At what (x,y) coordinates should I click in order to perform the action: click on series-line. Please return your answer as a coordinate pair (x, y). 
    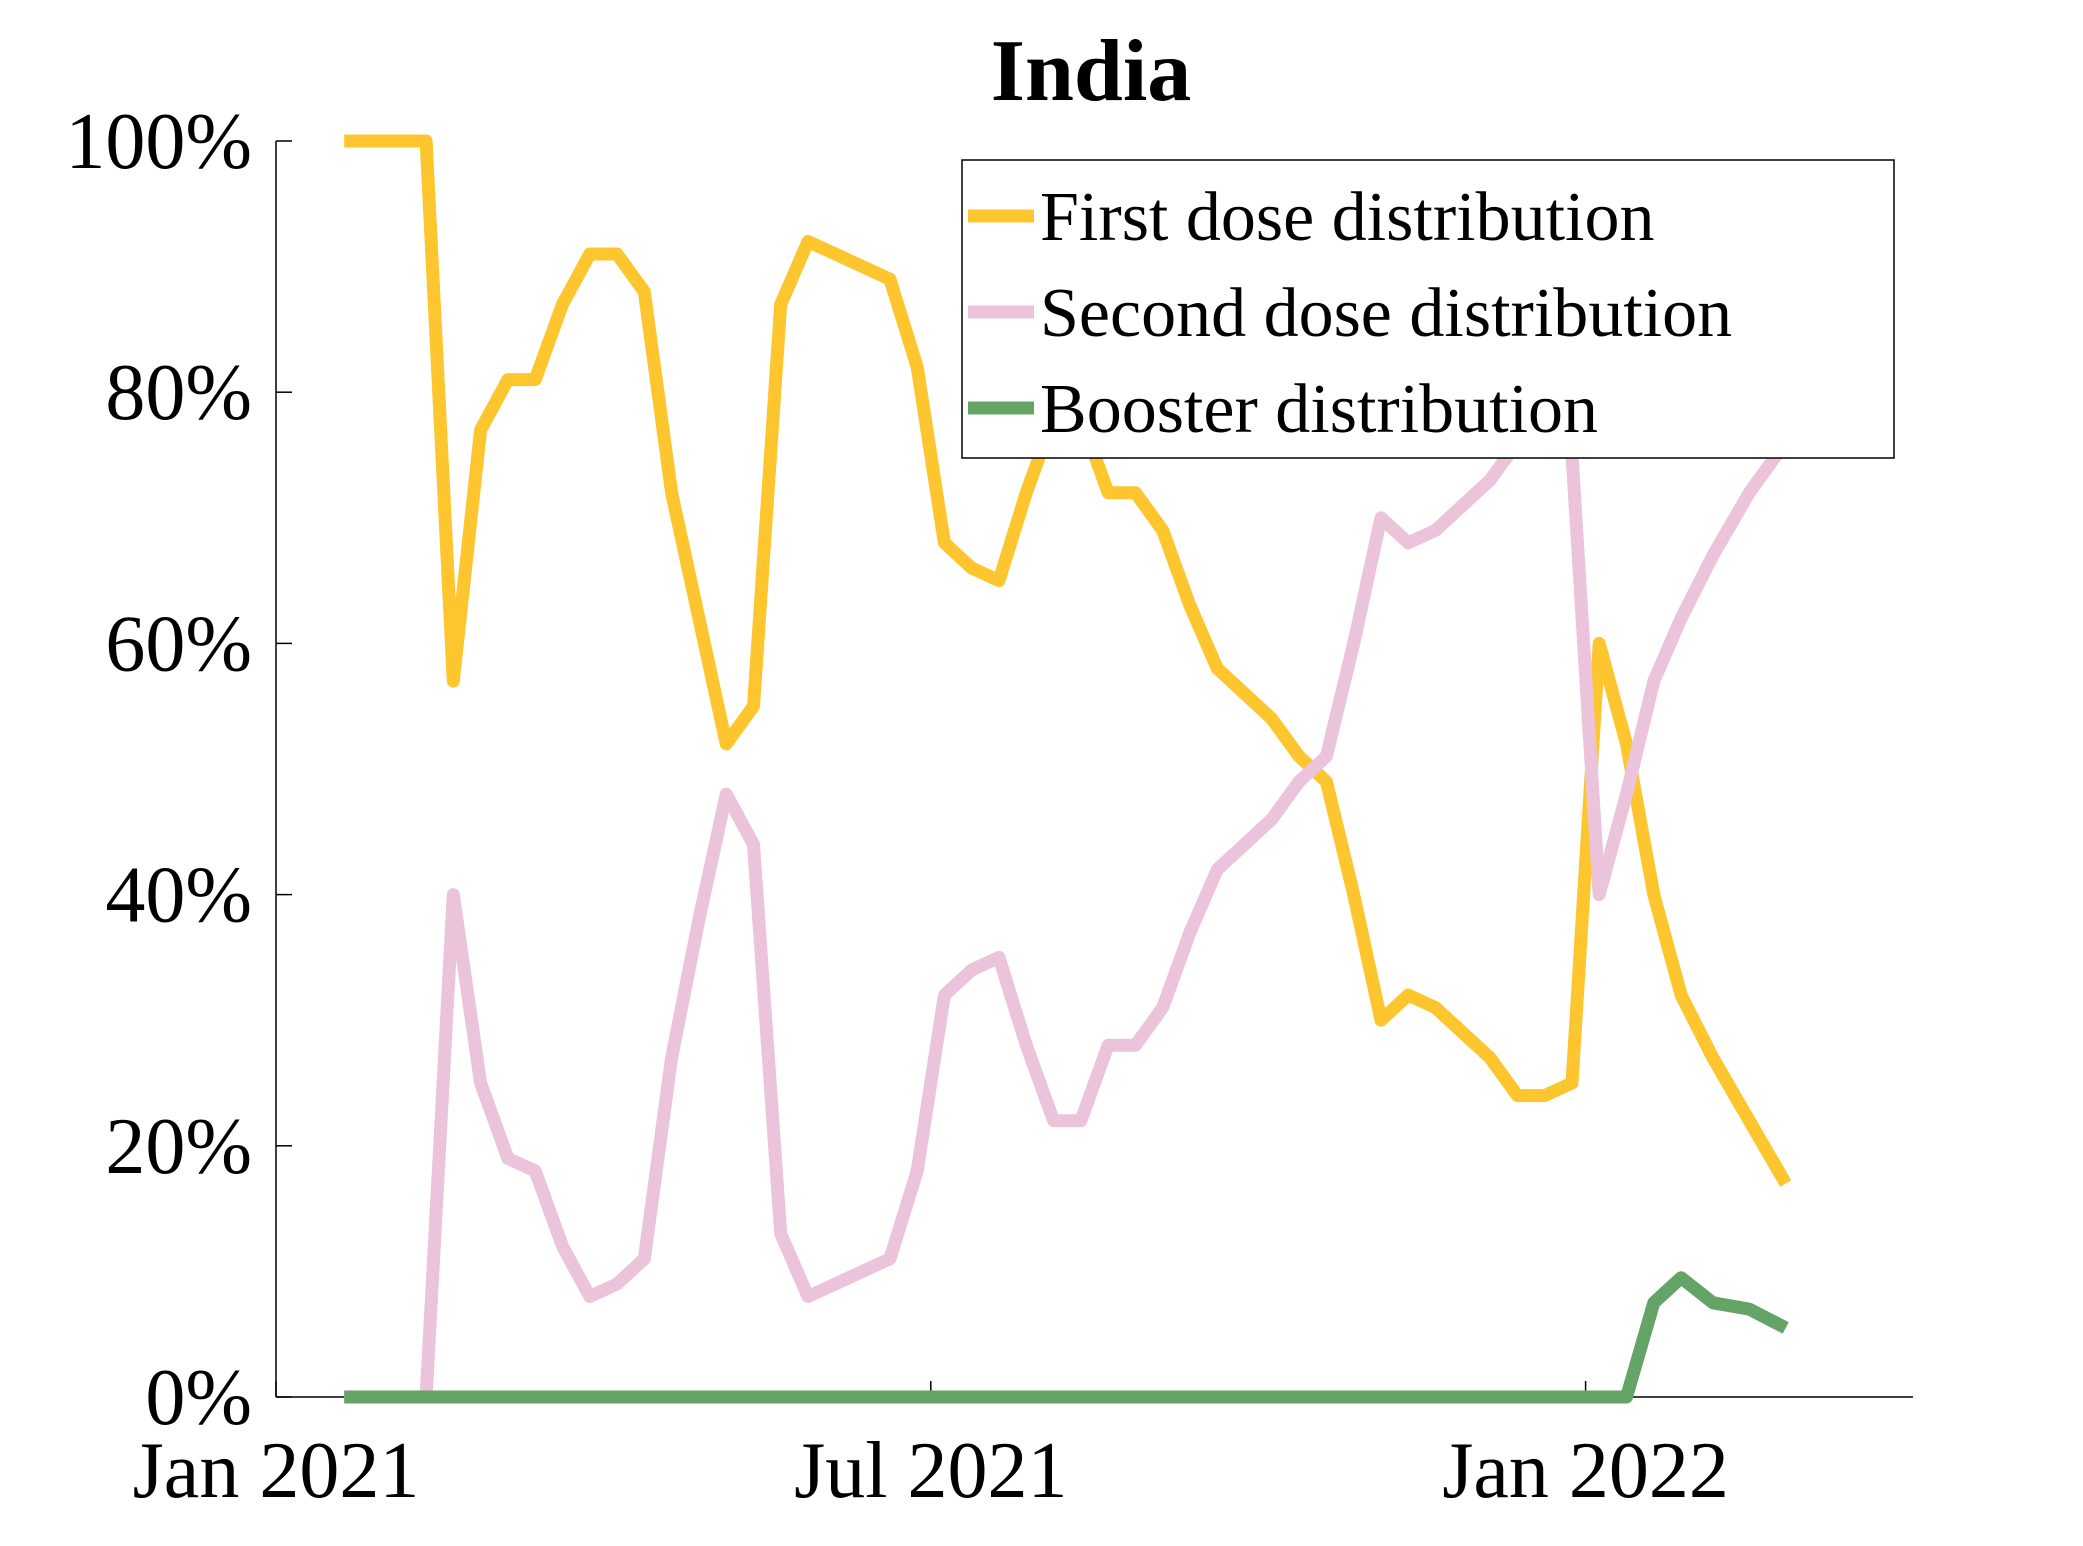
    Looking at the image, I should click on (1066, 1337).